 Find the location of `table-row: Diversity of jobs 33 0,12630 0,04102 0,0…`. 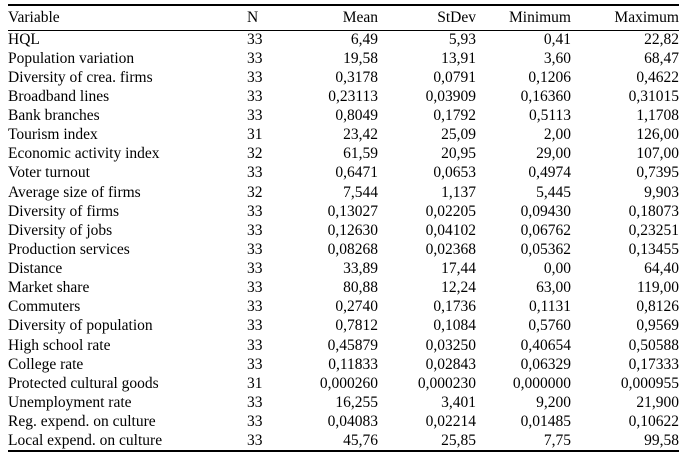

table-row: Diversity of jobs 33 0,12630 0,04102 0,0… is located at coordinates (343, 230).